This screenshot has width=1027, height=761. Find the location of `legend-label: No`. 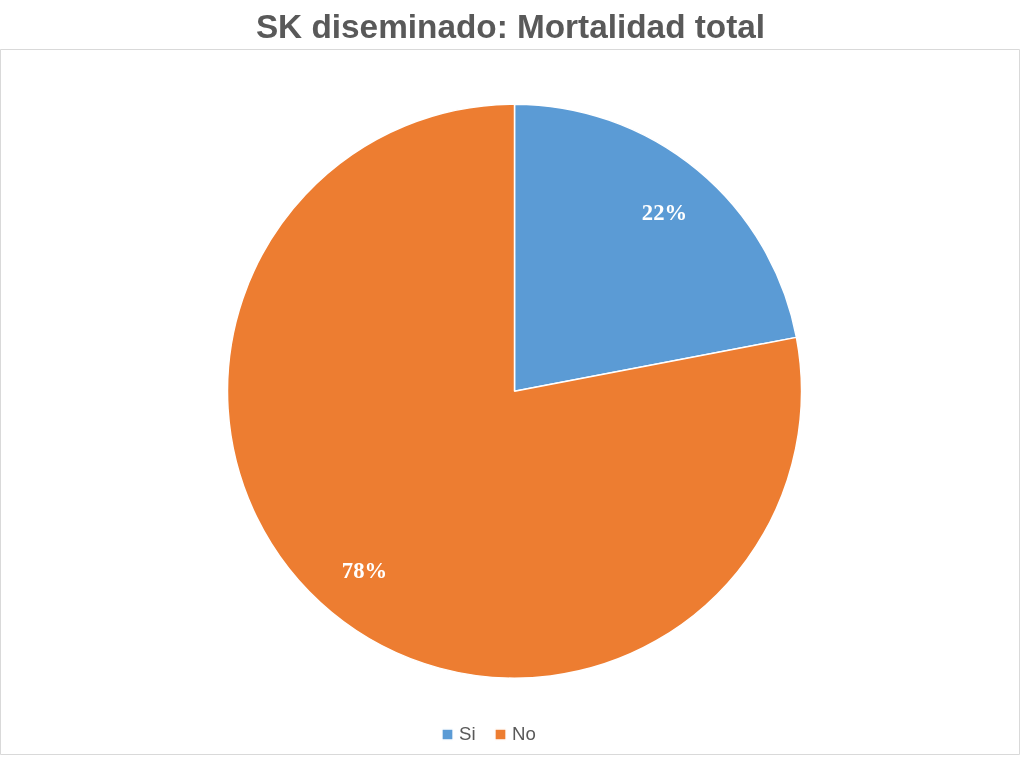

legend-label: No is located at coordinates (524, 734).